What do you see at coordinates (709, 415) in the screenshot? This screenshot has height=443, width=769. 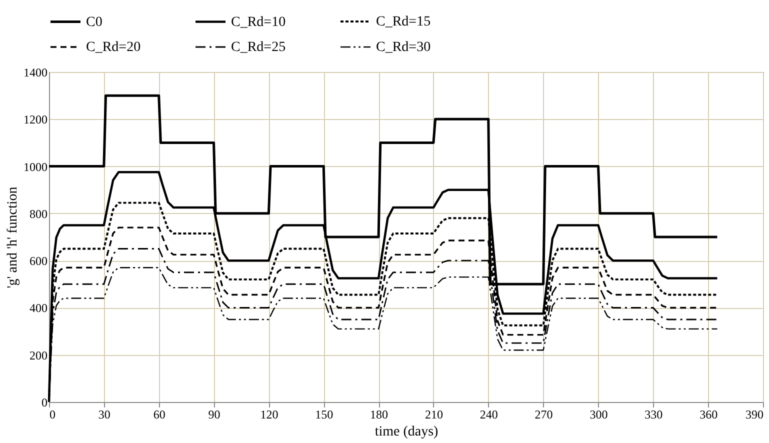 I see `x-tick-label: 360` at bounding box center [709, 415].